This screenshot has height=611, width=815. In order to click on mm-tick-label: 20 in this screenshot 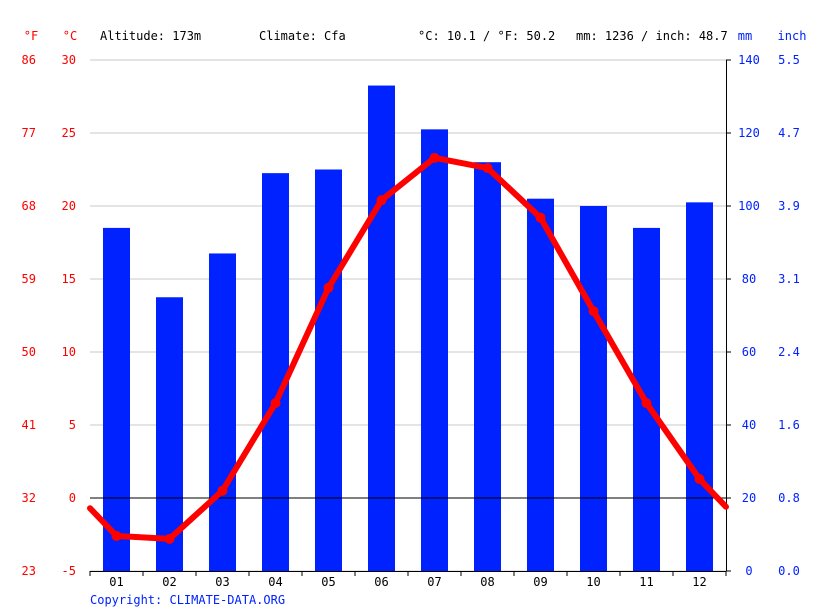, I will do `click(749, 498)`.